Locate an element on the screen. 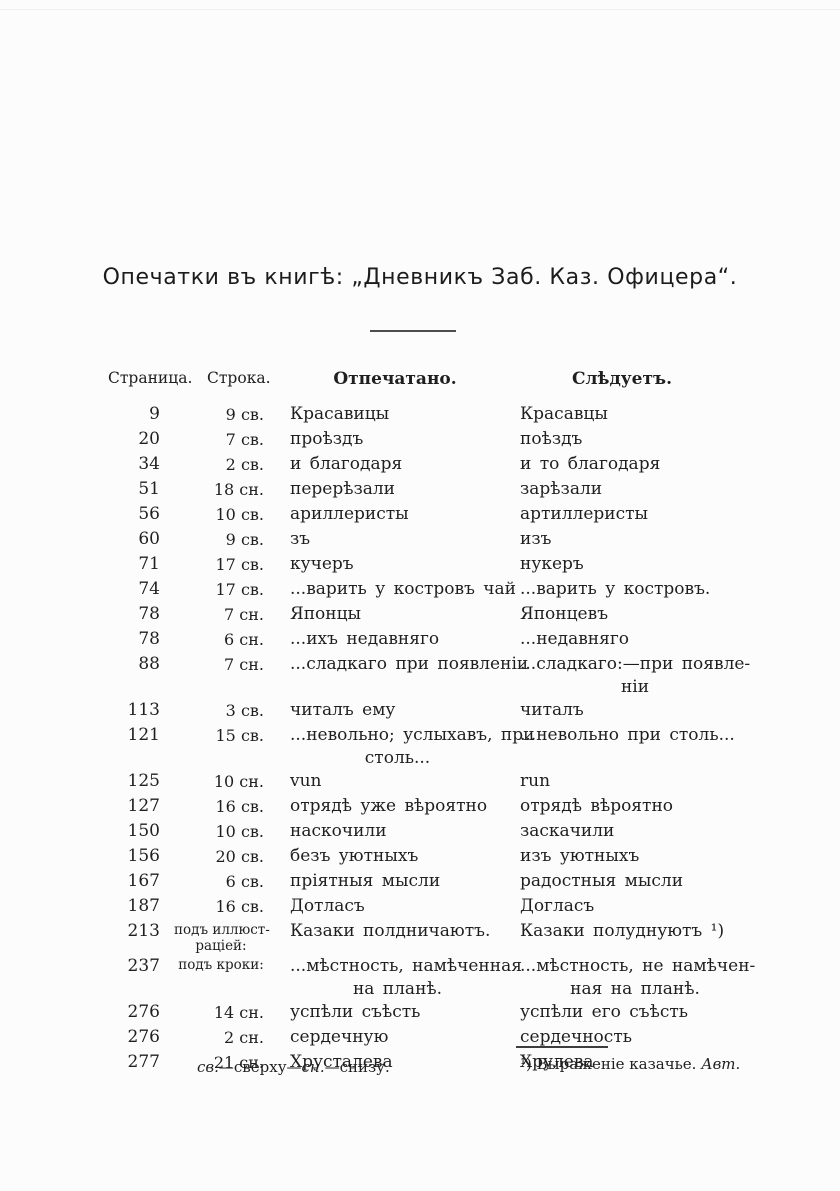 This screenshot has height=1191, width=840. errata-row: 60 9 св. зъ изъ is located at coordinates (425, 539).